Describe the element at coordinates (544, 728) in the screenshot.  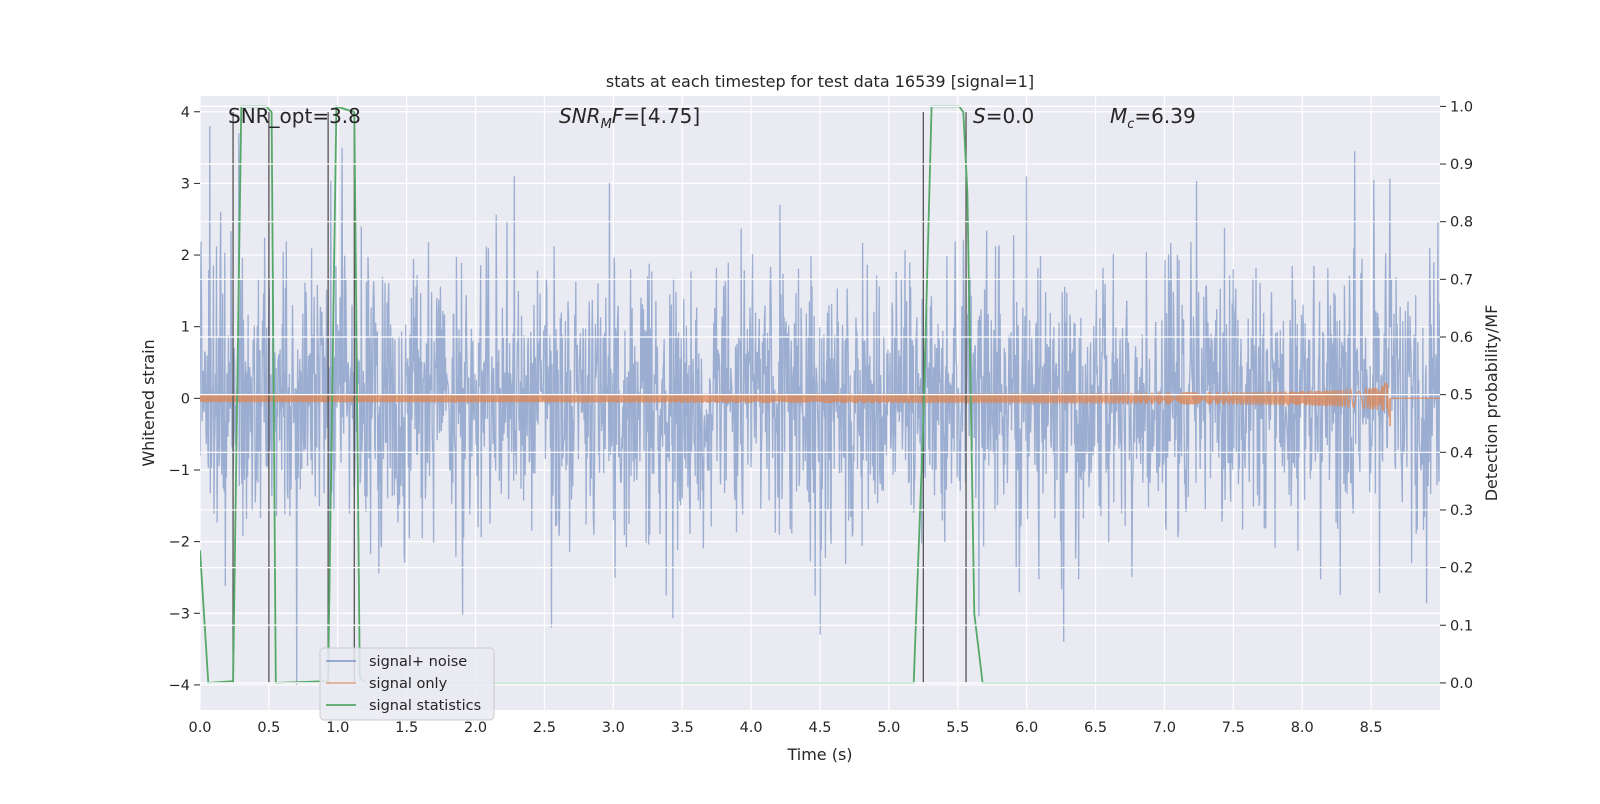
I see `x-tick-label: 2.5` at that location.